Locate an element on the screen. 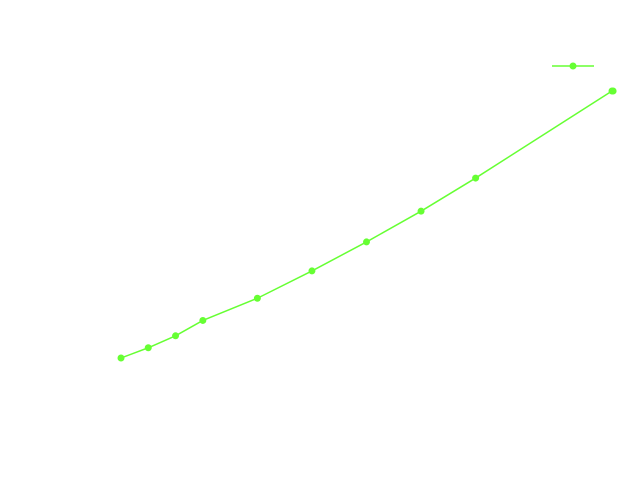  legend is located at coordinates (573, 66).